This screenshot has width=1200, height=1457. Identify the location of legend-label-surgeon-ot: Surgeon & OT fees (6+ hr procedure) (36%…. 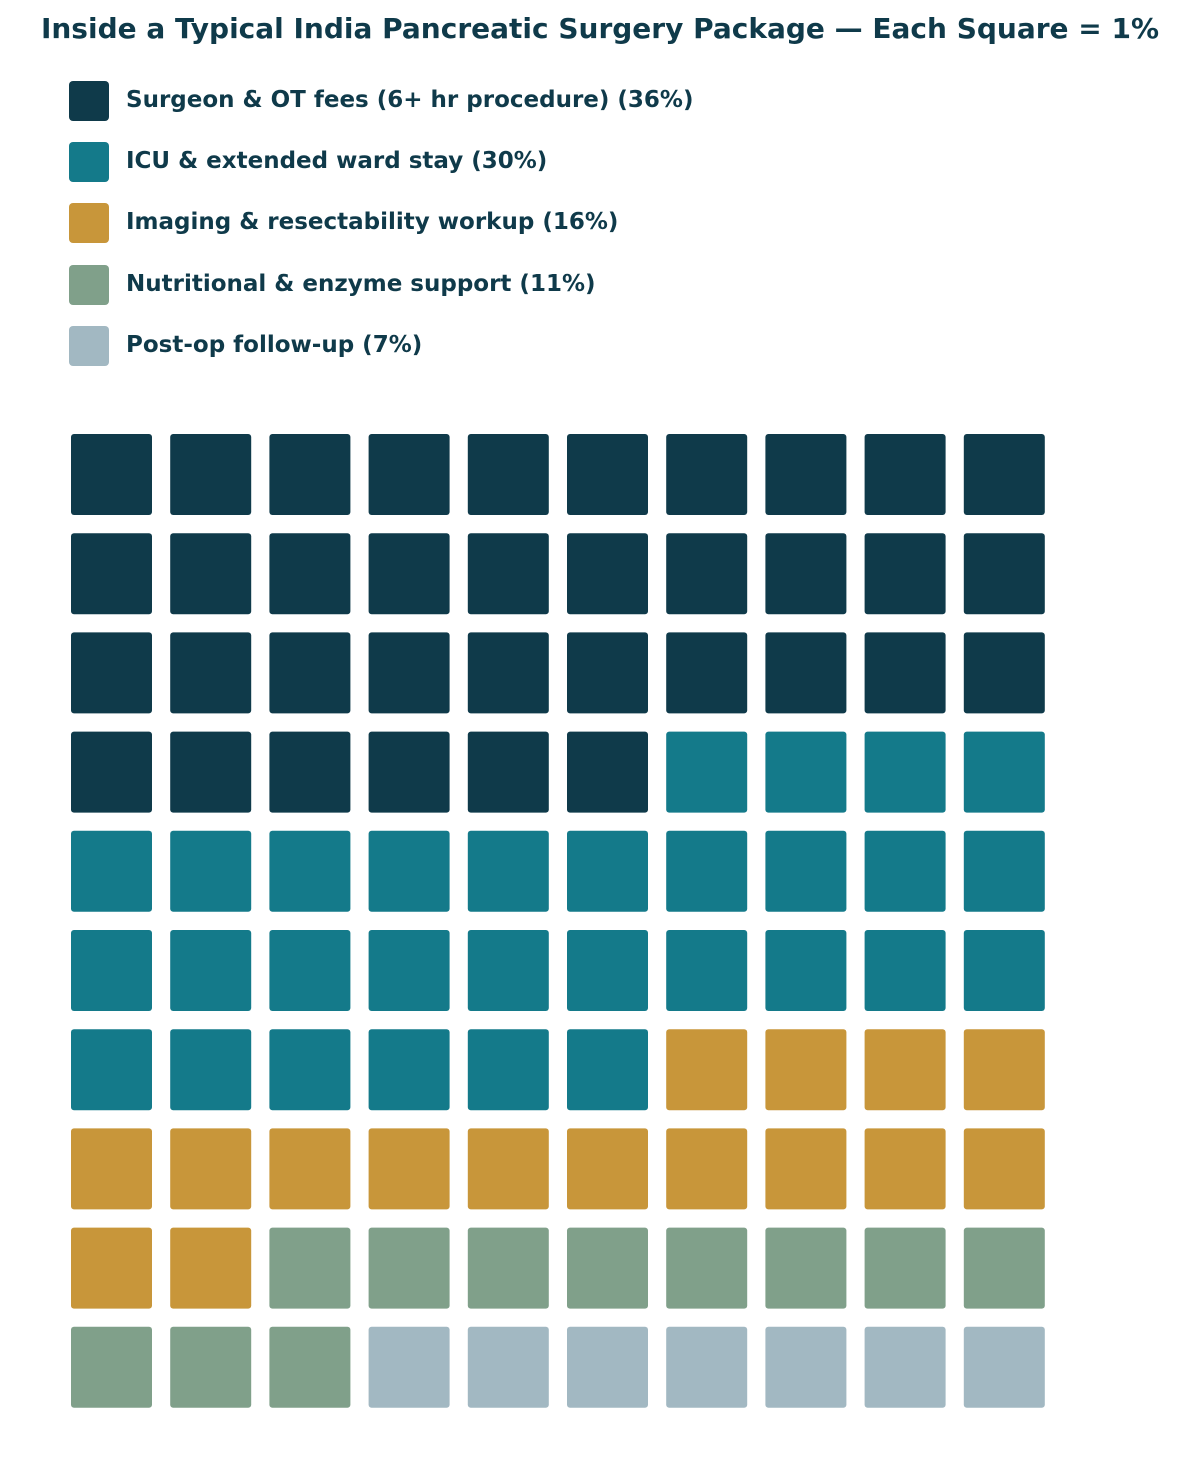
(410, 100).